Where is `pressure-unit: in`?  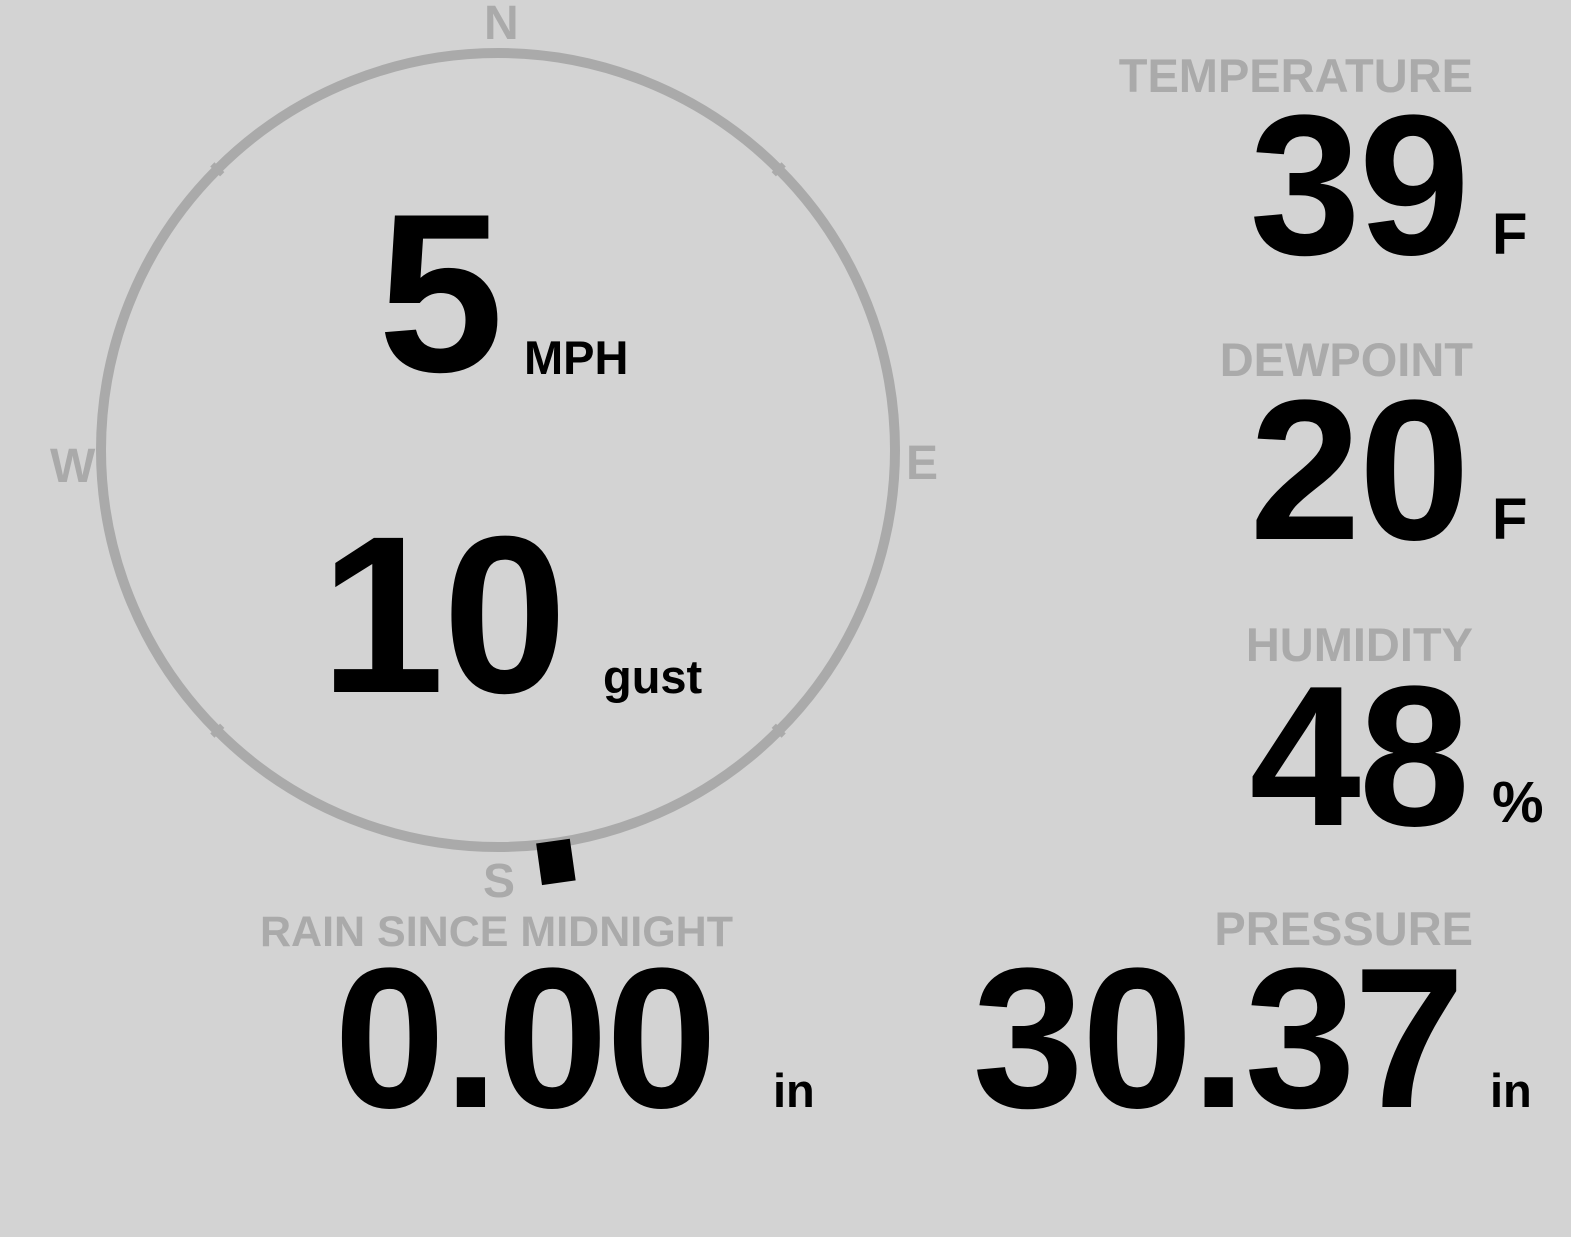
pressure-unit: in is located at coordinates (1511, 1090).